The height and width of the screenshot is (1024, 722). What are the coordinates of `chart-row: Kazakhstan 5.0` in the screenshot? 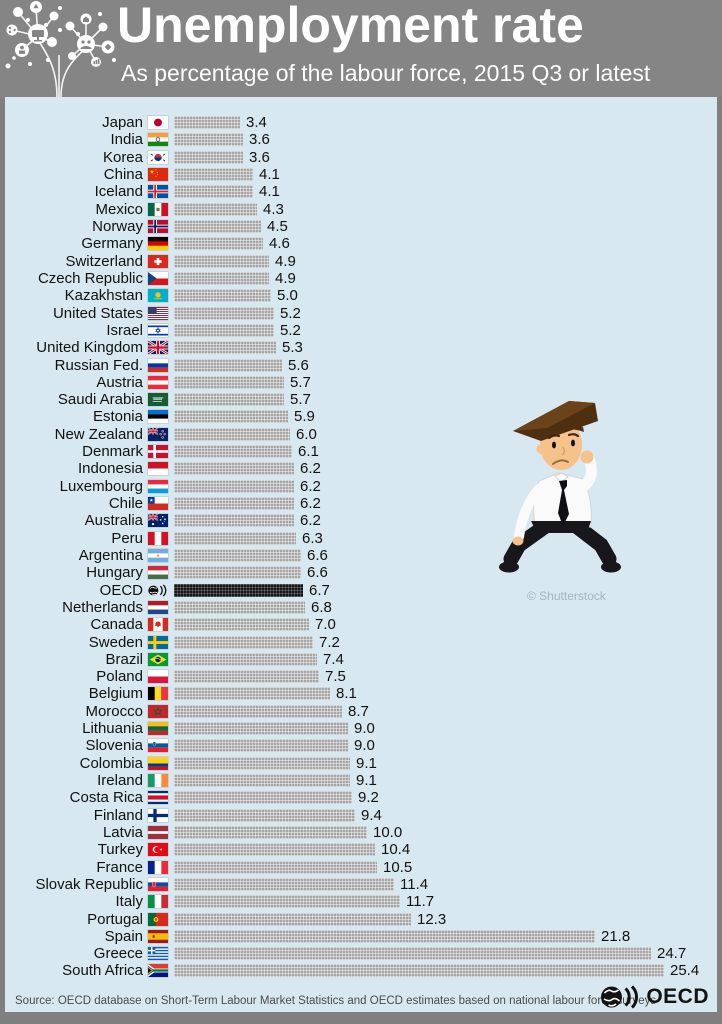 It's located at (361, 295).